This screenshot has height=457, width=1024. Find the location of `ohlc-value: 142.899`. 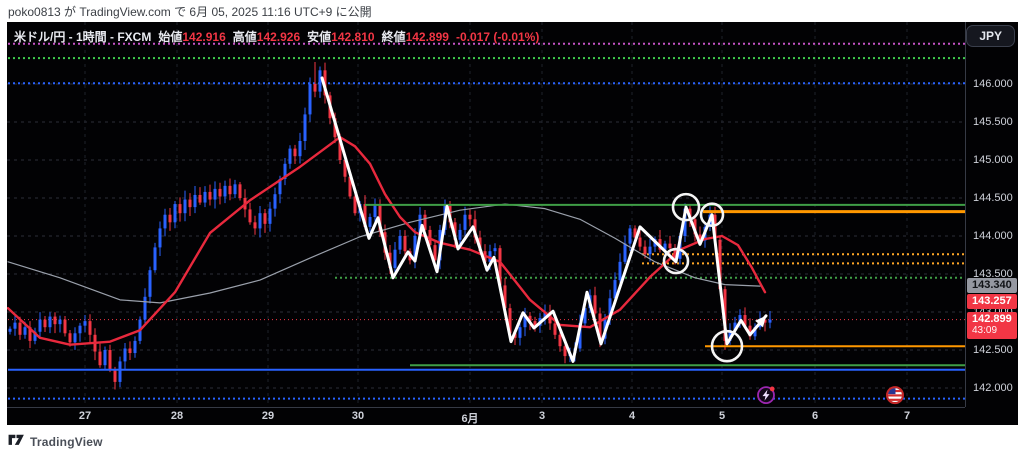

ohlc-value: 142.899 is located at coordinates (427, 37).